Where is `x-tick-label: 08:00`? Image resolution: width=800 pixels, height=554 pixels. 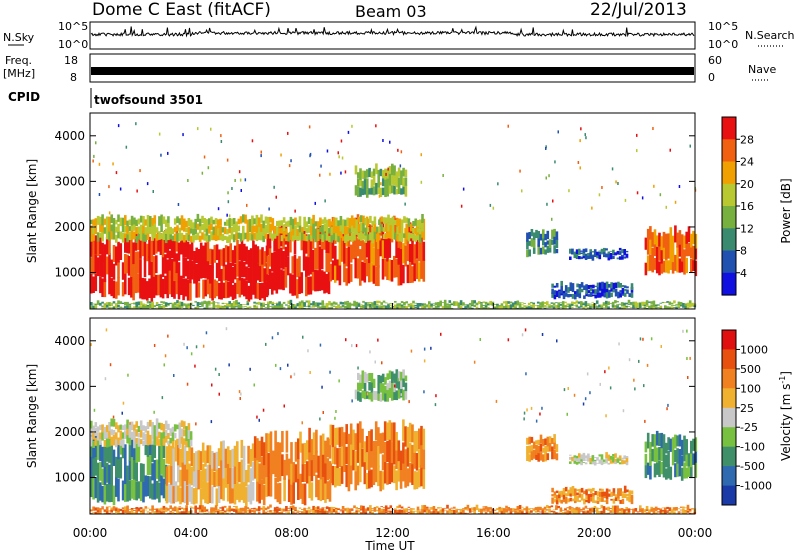
x-tick-label: 08:00 is located at coordinates (291, 533).